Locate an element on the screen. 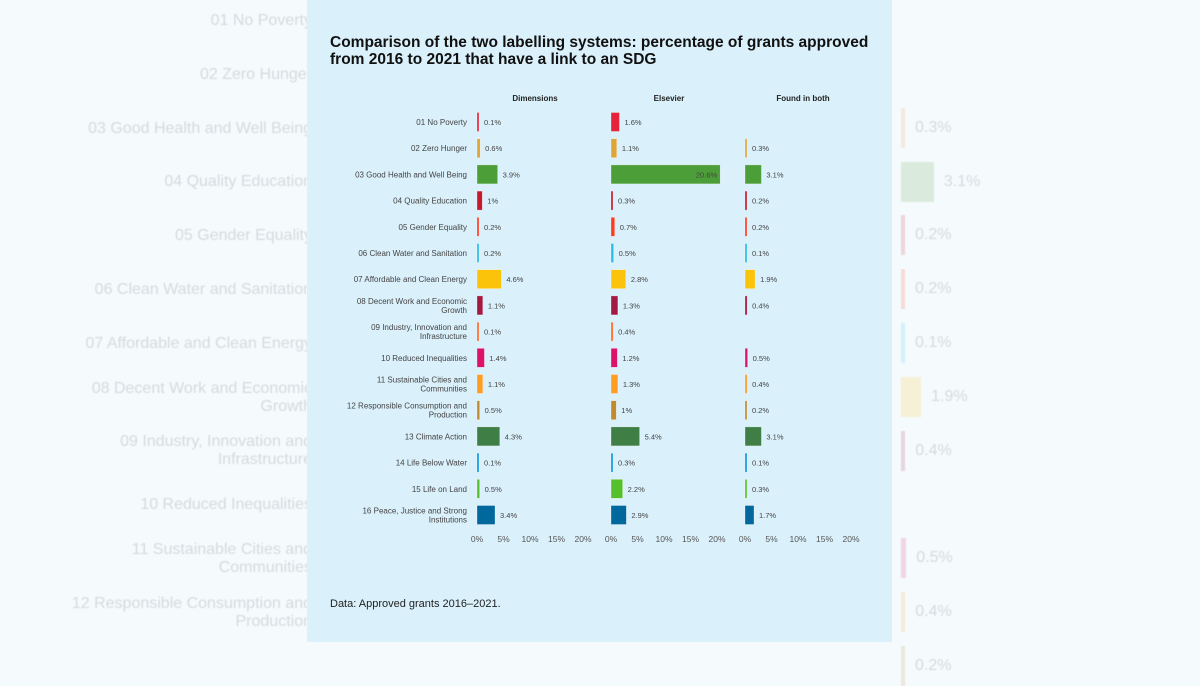  data-label: 1% is located at coordinates (492, 201).